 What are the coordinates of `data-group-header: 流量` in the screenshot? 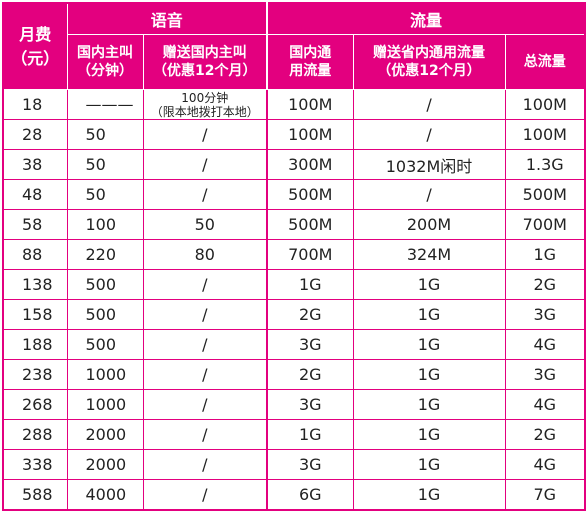 It's located at (426, 18).